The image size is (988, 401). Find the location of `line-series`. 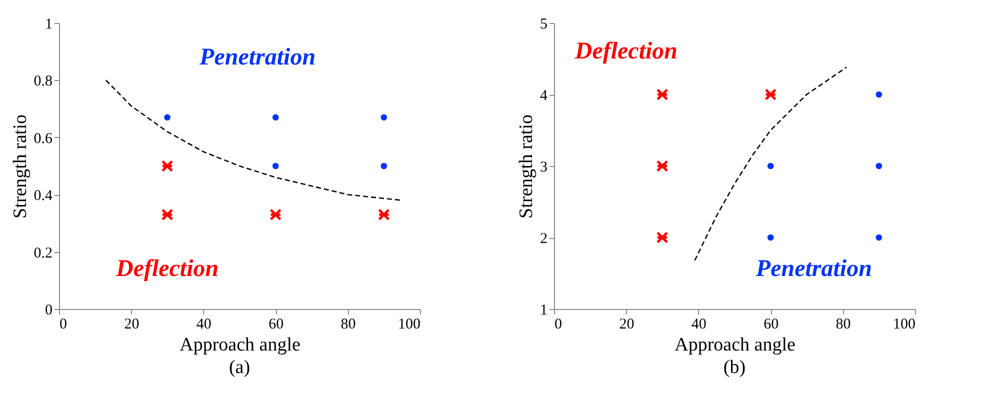

line-series is located at coordinates (254, 140).